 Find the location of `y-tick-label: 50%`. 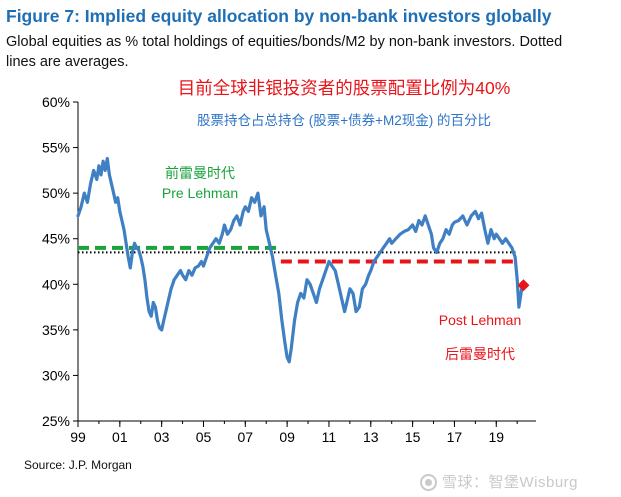

y-tick-label: 50% is located at coordinates (56, 193).